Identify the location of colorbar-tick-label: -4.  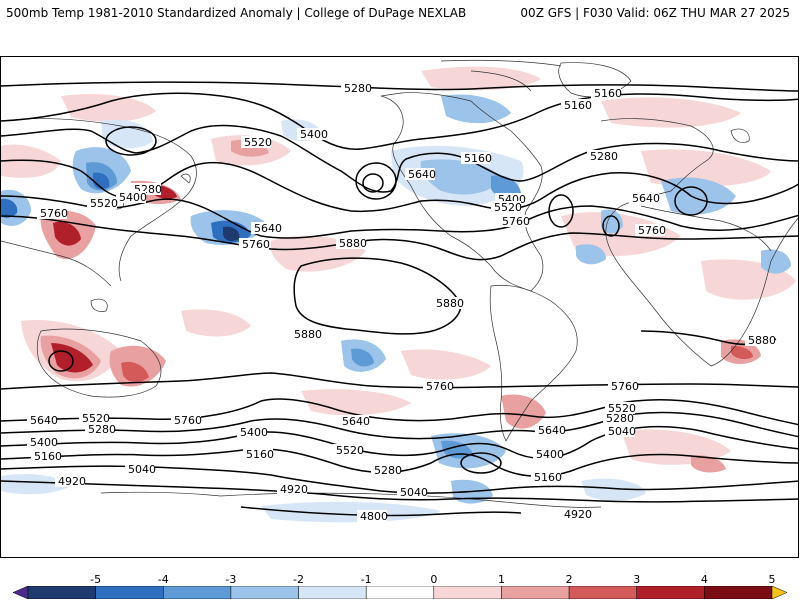
(163, 579).